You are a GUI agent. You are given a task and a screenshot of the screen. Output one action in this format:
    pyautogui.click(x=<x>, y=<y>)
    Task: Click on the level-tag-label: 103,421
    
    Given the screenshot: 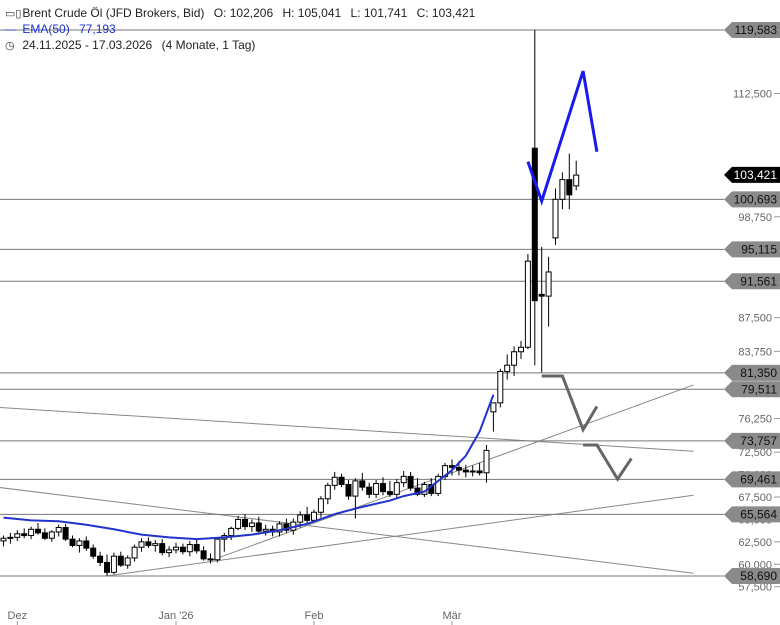 What is the action you would take?
    pyautogui.click(x=756, y=175)
    